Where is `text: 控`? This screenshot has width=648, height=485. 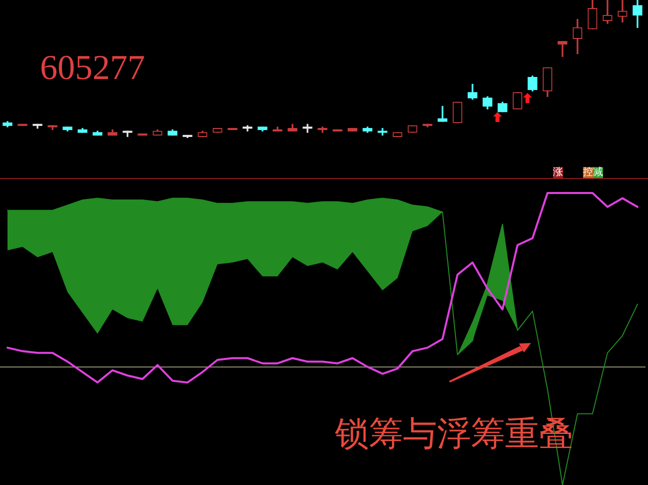 text: 控 is located at coordinates (588, 172).